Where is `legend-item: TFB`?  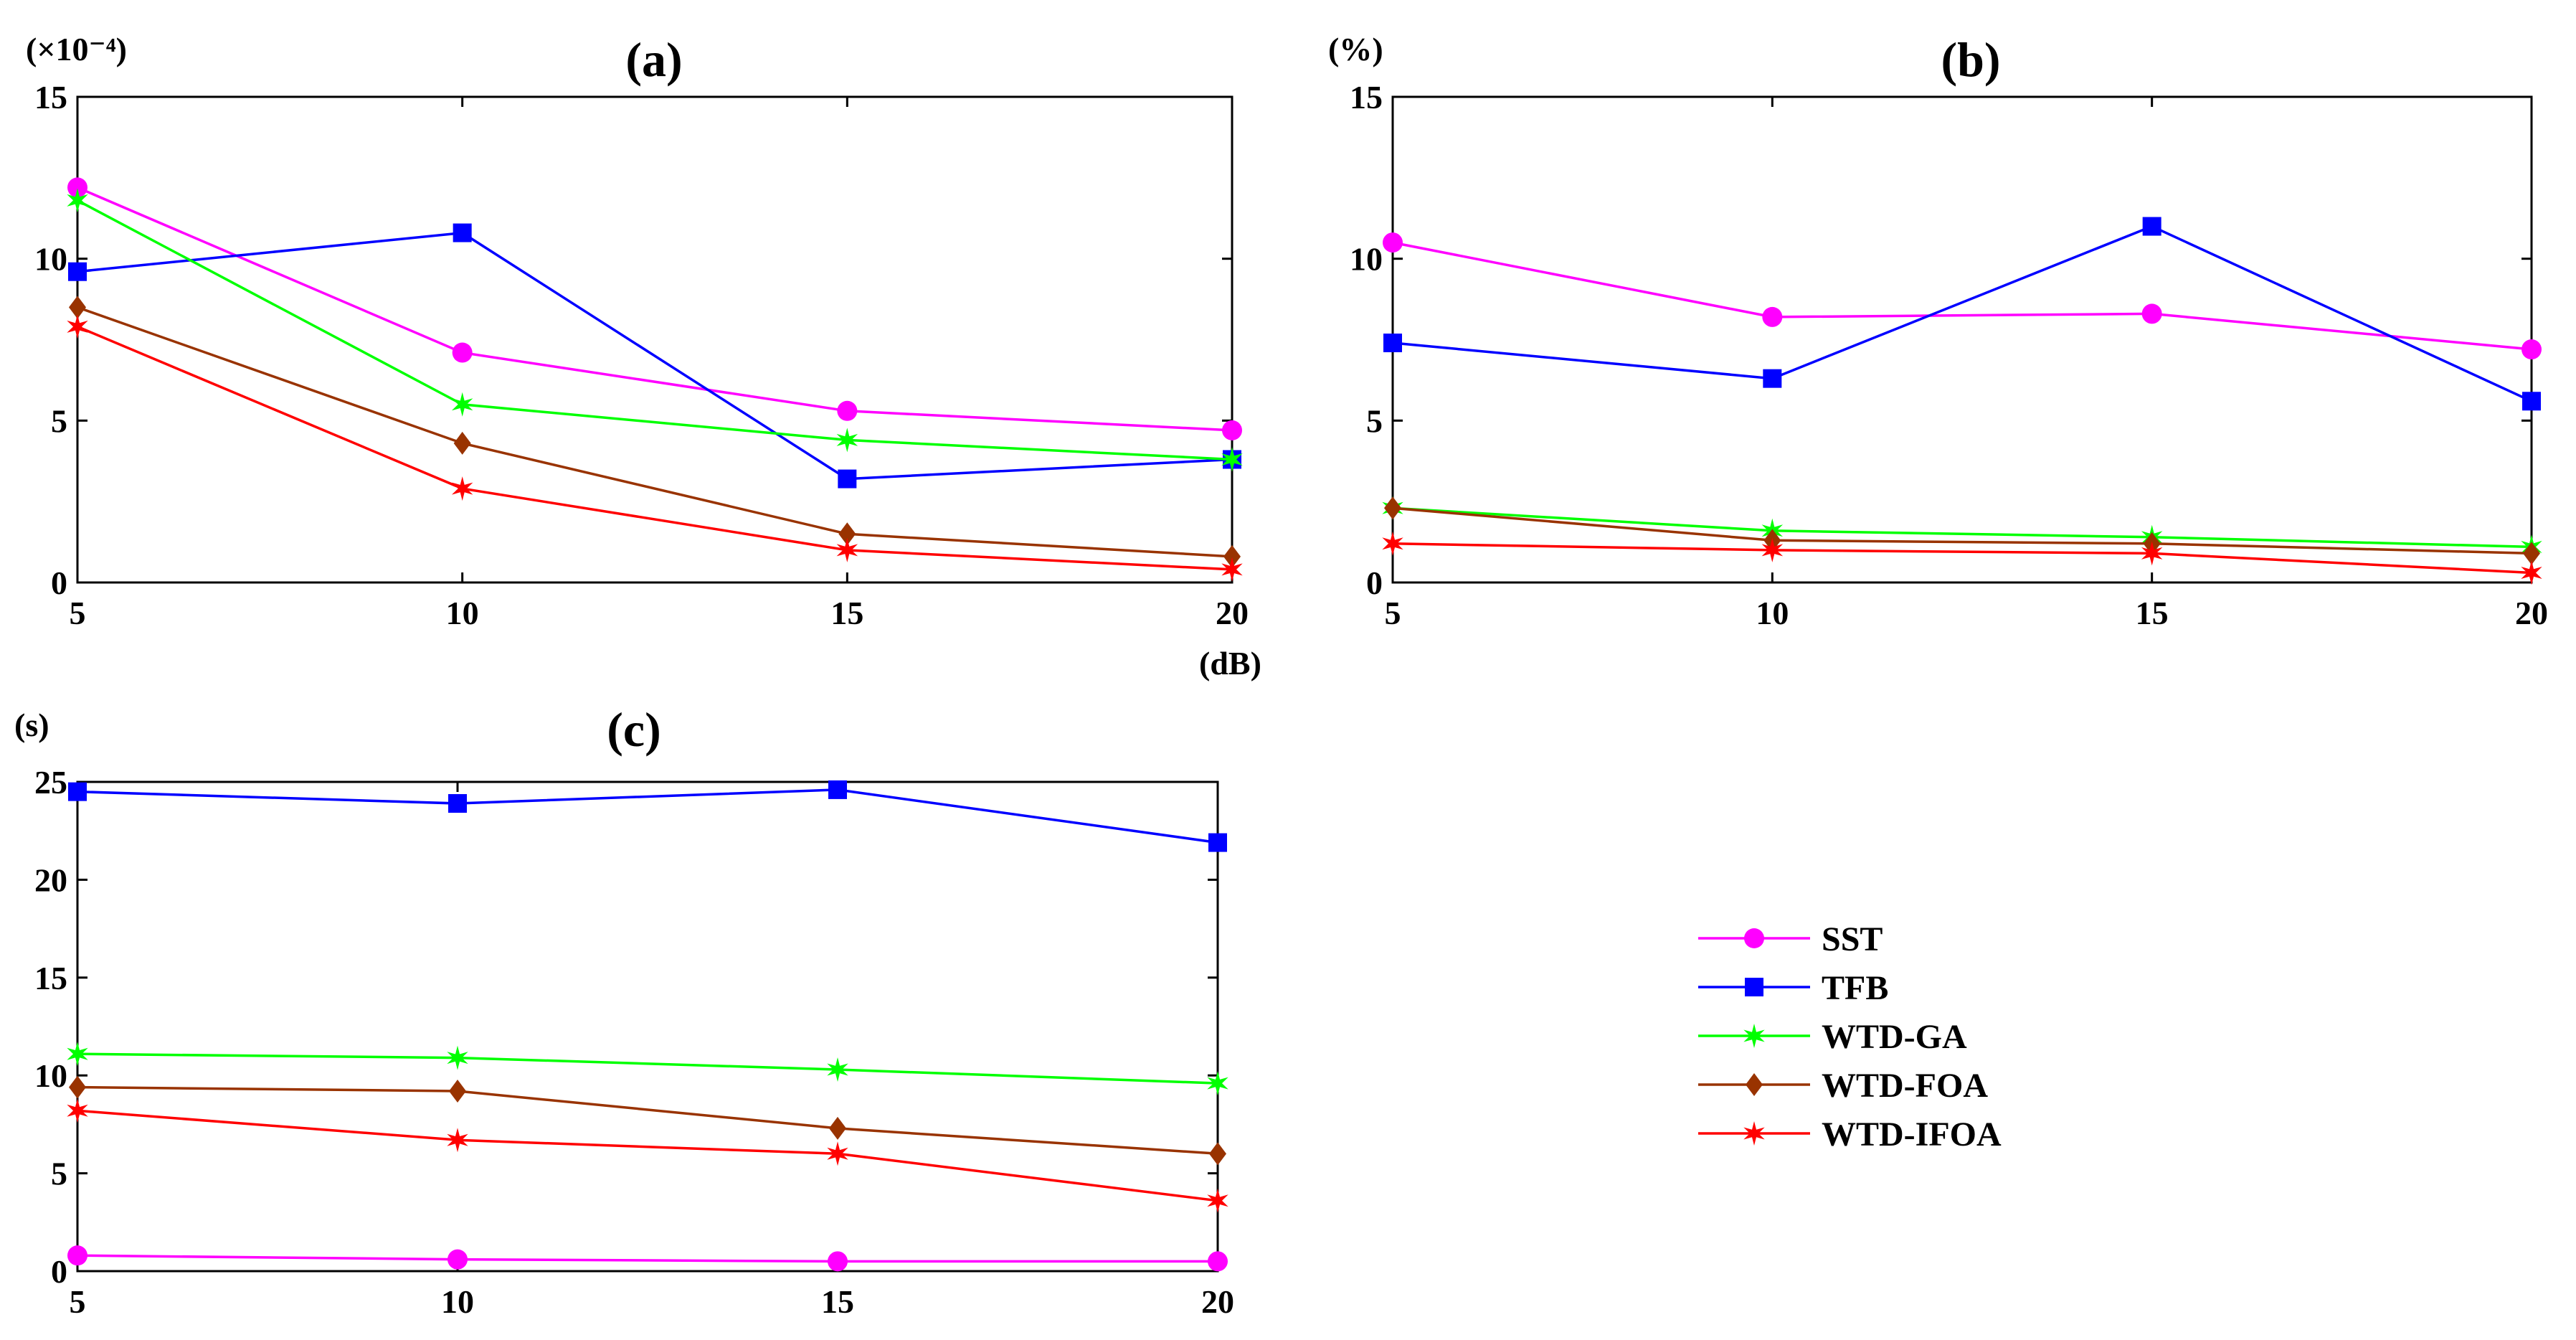
legend-item: TFB is located at coordinates (1793, 988).